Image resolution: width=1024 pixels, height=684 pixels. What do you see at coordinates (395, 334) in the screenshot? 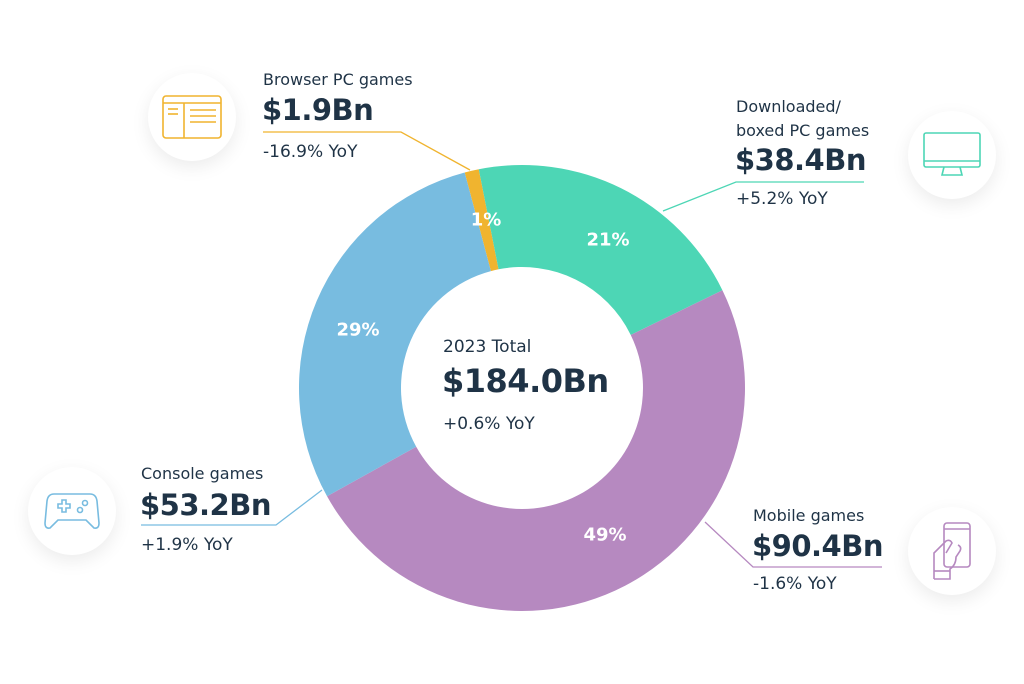
I see `donut-slice-console-games` at bounding box center [395, 334].